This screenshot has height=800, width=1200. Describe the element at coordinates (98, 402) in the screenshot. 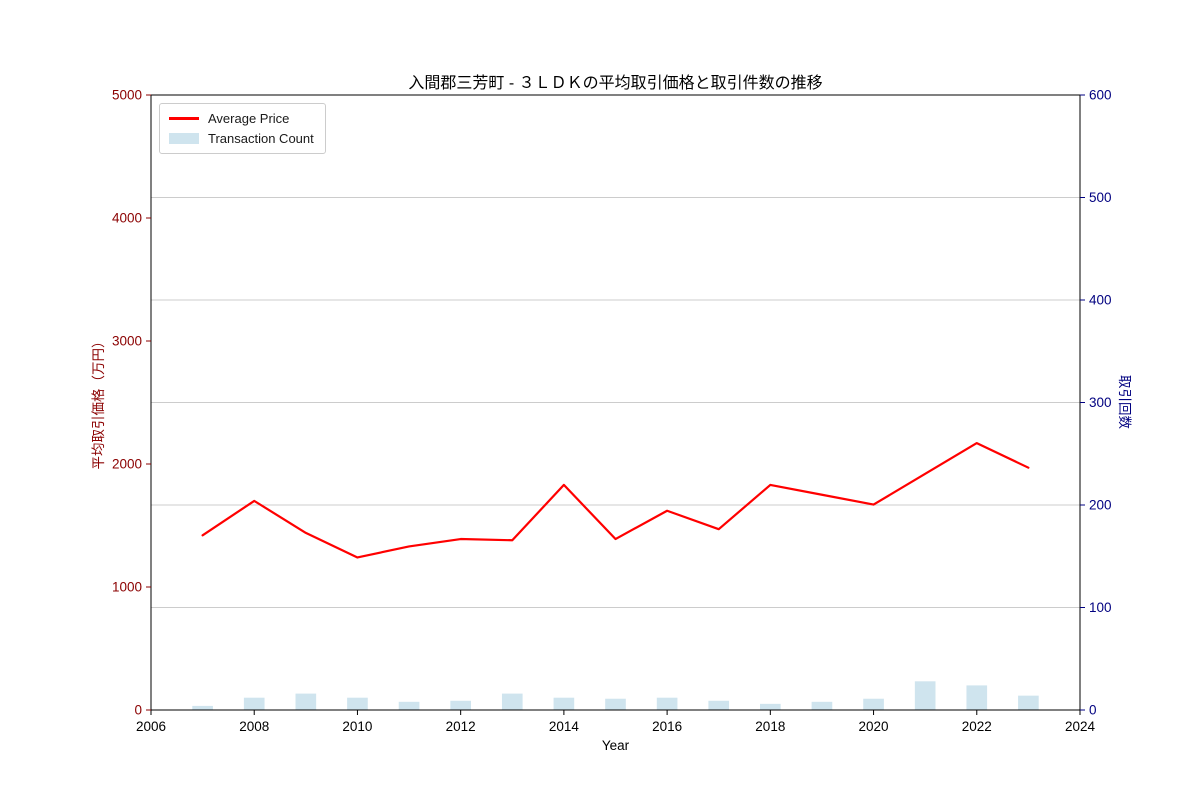

I see `left-axis-label: 平均取引価格（万円）` at that location.